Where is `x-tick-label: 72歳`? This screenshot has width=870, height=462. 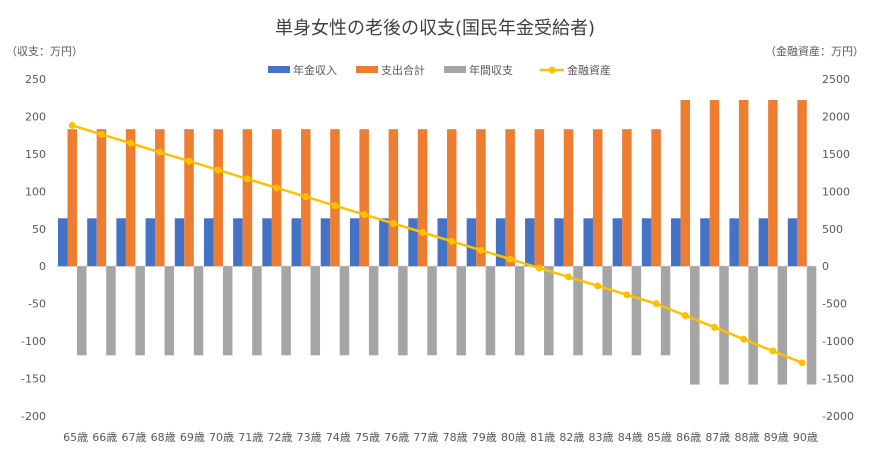
x-tick-label: 72歳 is located at coordinates (279, 437).